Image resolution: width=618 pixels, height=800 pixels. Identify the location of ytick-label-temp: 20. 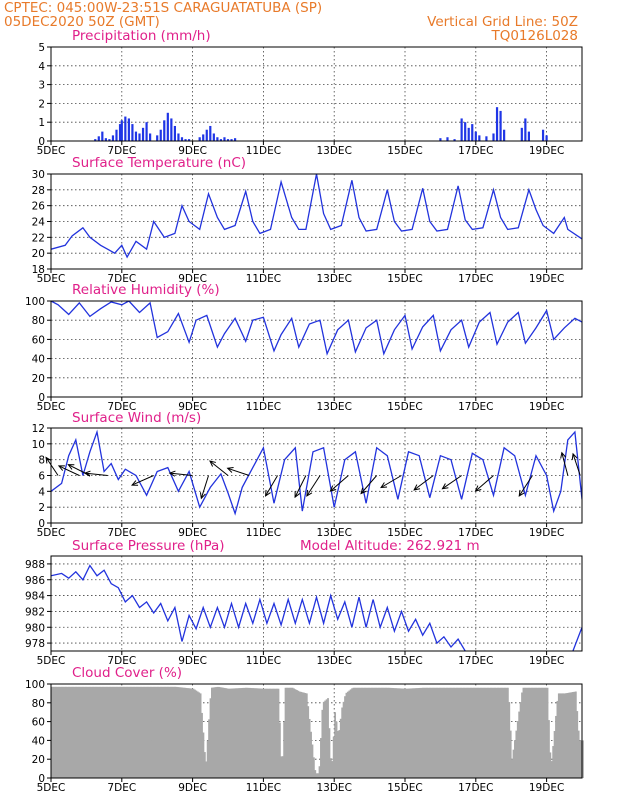
(38, 254).